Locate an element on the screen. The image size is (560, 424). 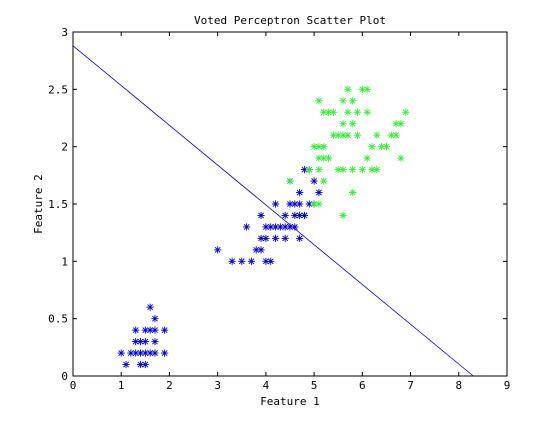
x-axis-label: Feature 1 is located at coordinates (290, 401).